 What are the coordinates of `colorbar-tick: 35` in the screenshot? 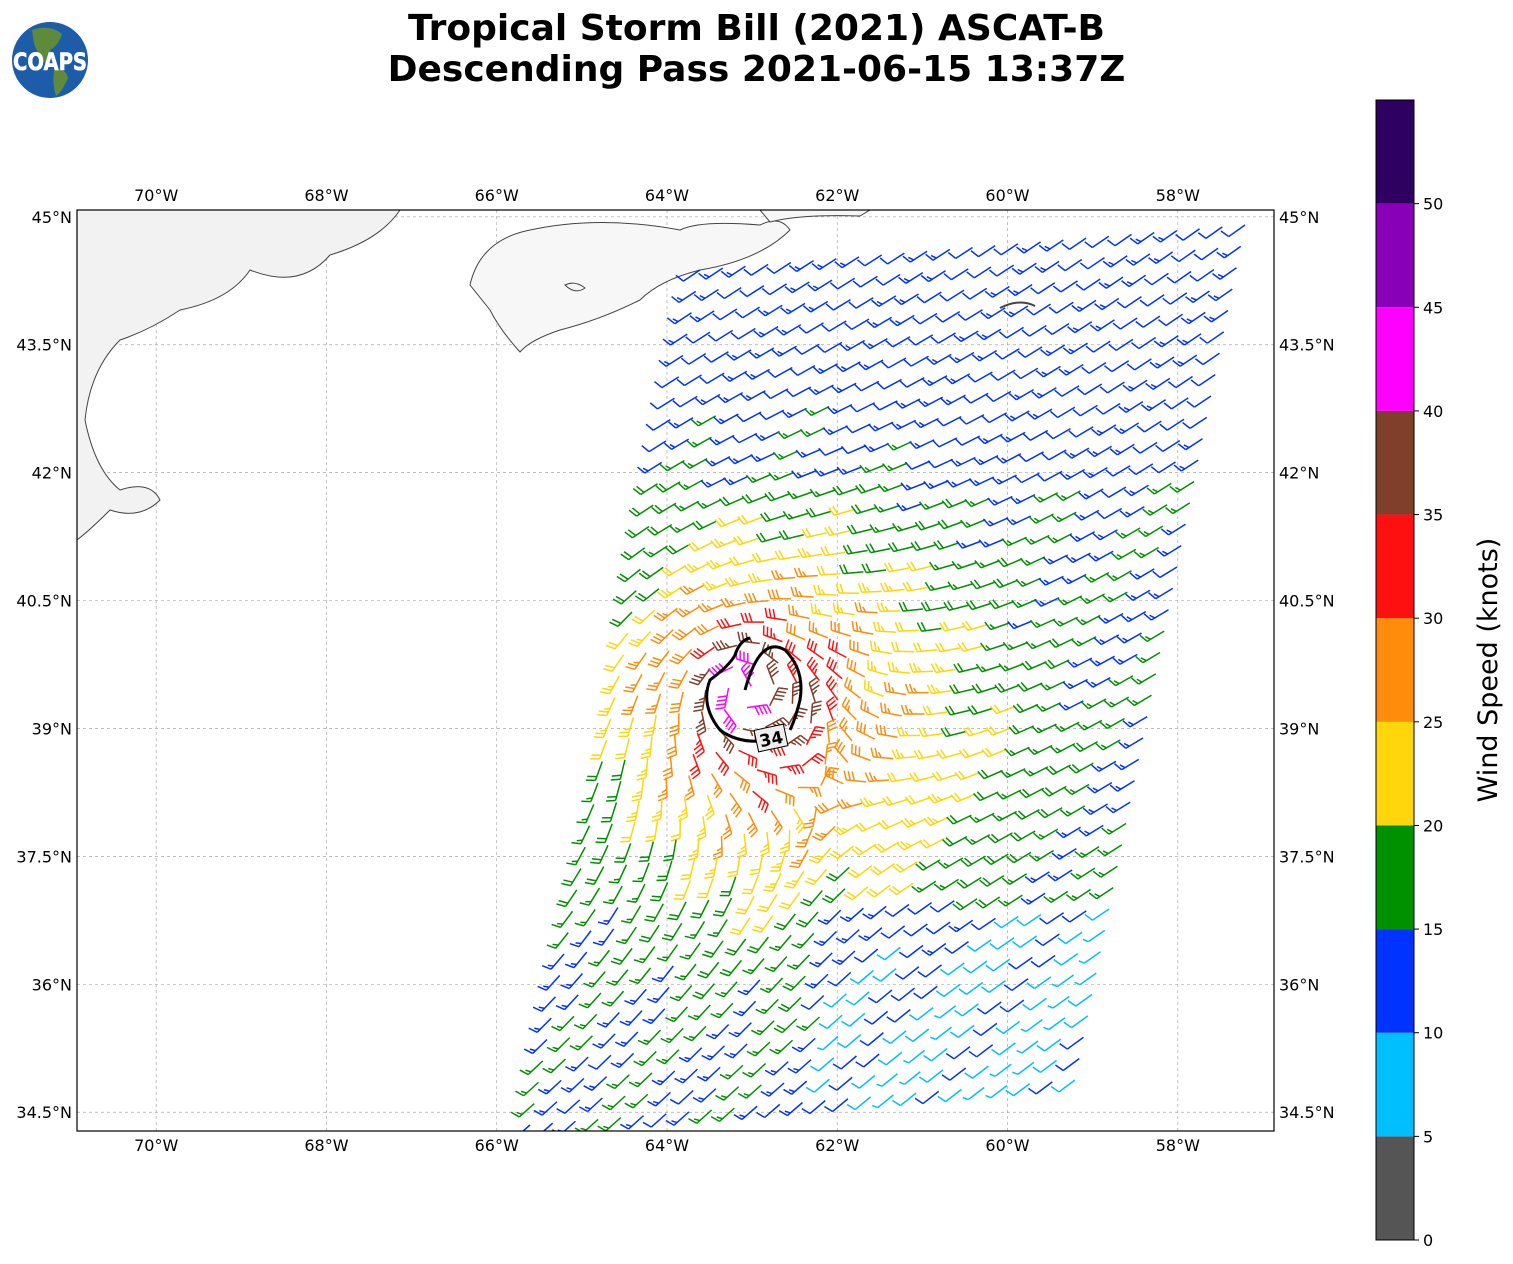 It's located at (1433, 515).